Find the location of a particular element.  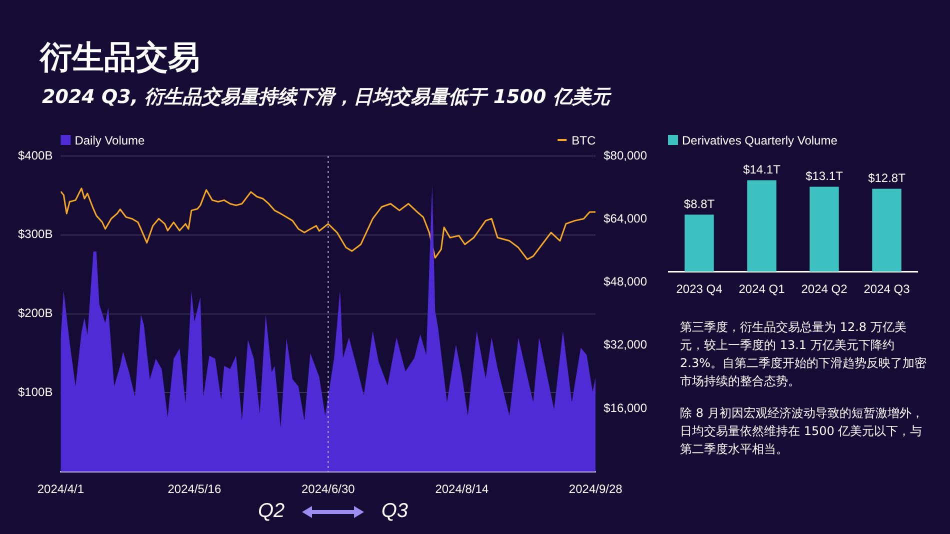

y2-tick-label: $16,000 is located at coordinates (626, 407).